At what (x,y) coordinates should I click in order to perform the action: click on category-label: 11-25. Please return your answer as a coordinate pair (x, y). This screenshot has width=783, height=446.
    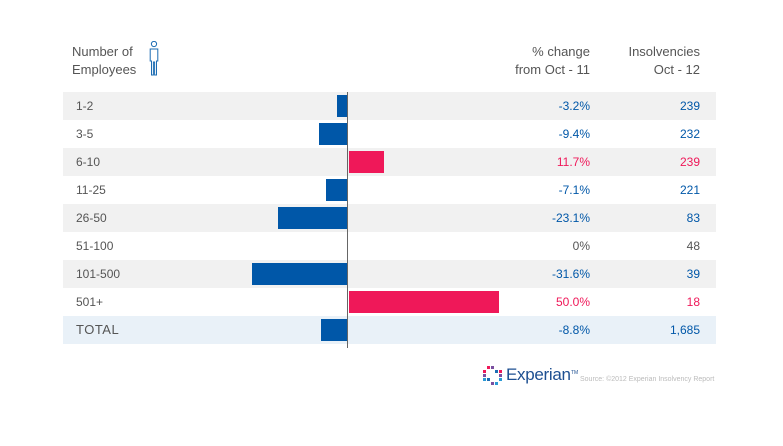
    Looking at the image, I should click on (91, 190).